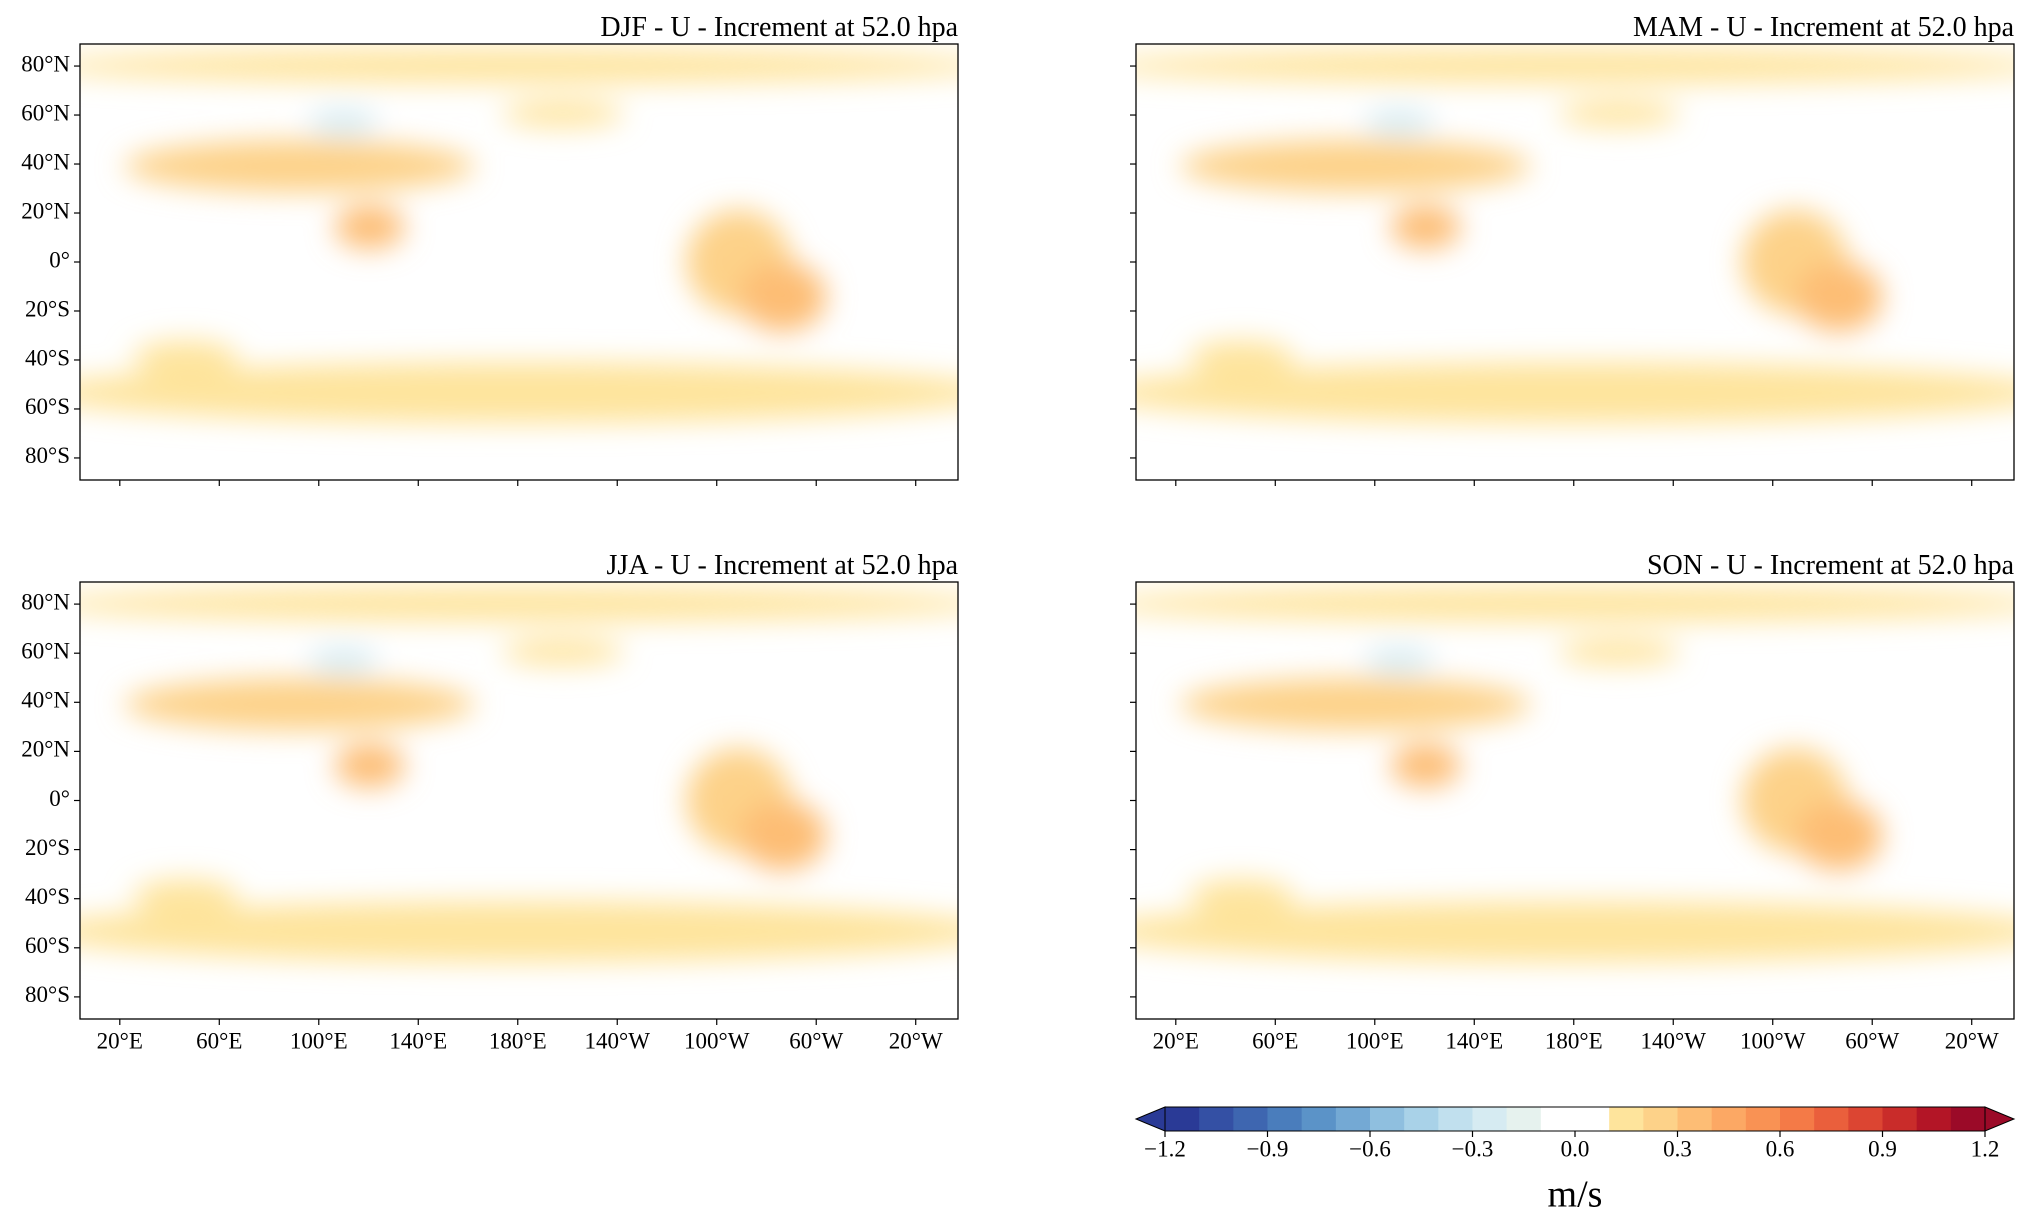  What do you see at coordinates (1575, 1148) in the screenshot?
I see `colorbar-tick-label: 0.0` at bounding box center [1575, 1148].